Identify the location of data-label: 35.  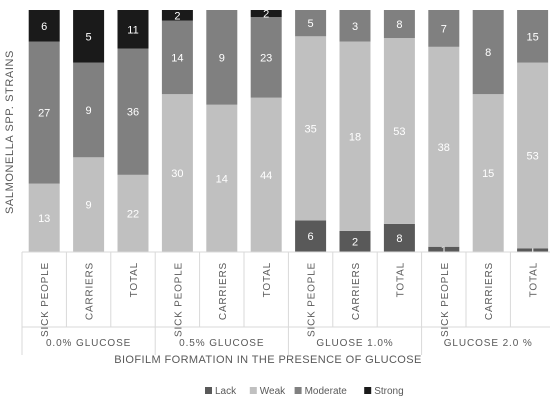
(310, 129).